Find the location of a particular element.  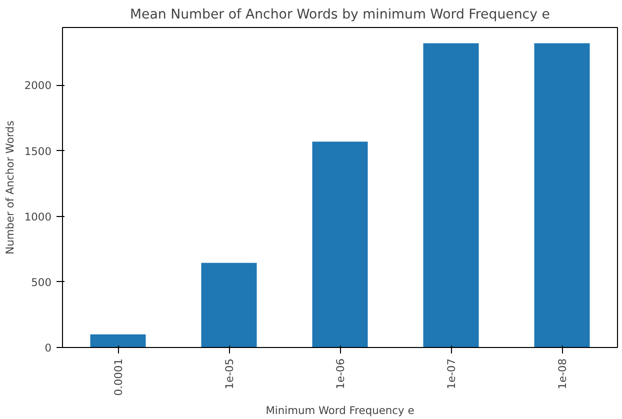

y-tick-label: 1000 is located at coordinates (38, 217).